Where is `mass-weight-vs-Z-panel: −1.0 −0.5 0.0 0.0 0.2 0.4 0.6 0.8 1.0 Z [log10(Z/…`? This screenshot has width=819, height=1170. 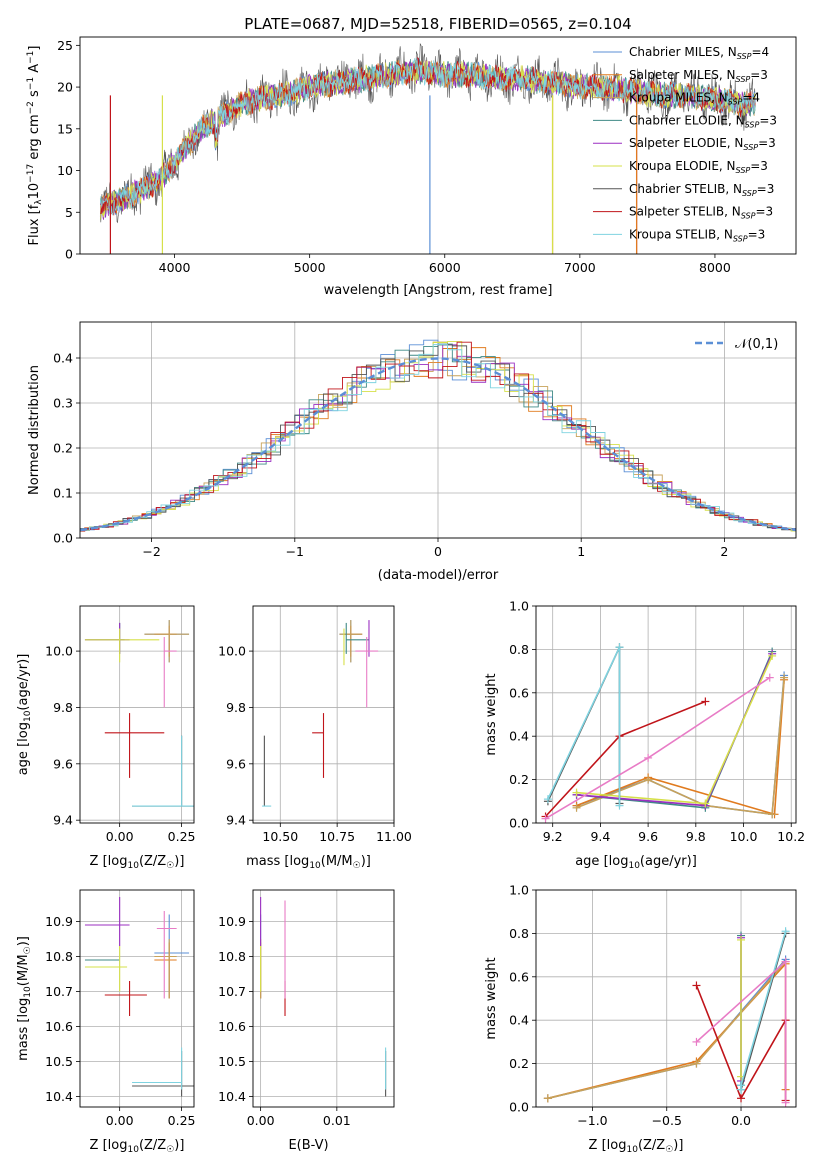
mass-weight-vs-Z-panel: −1.0 −0.5 0.0 0.0 0.2 0.4 0.6 0.8 1.0 Z [log10(Z/… is located at coordinates (640, 1019).